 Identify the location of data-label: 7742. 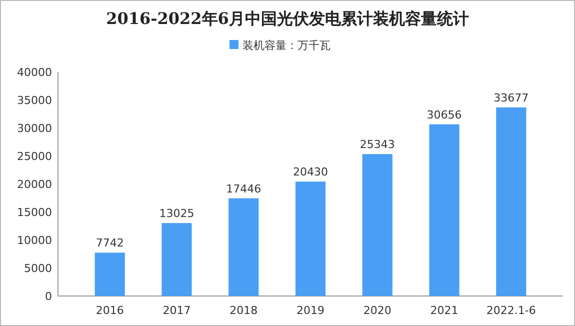
(110, 243).